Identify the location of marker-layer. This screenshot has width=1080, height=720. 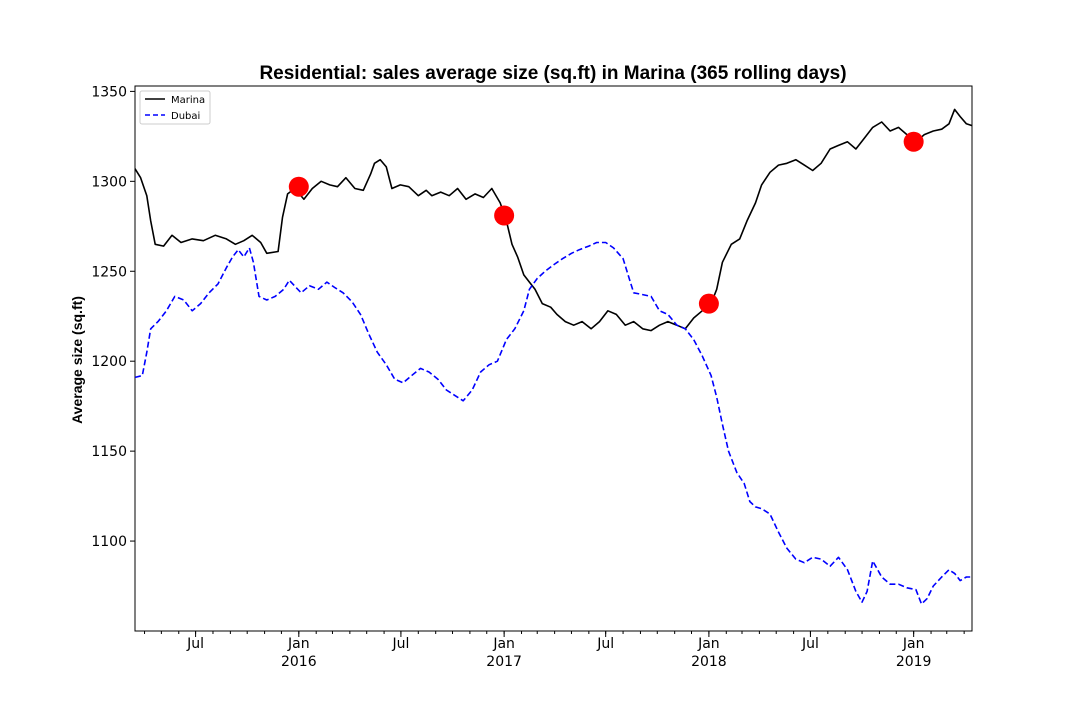
(606, 222).